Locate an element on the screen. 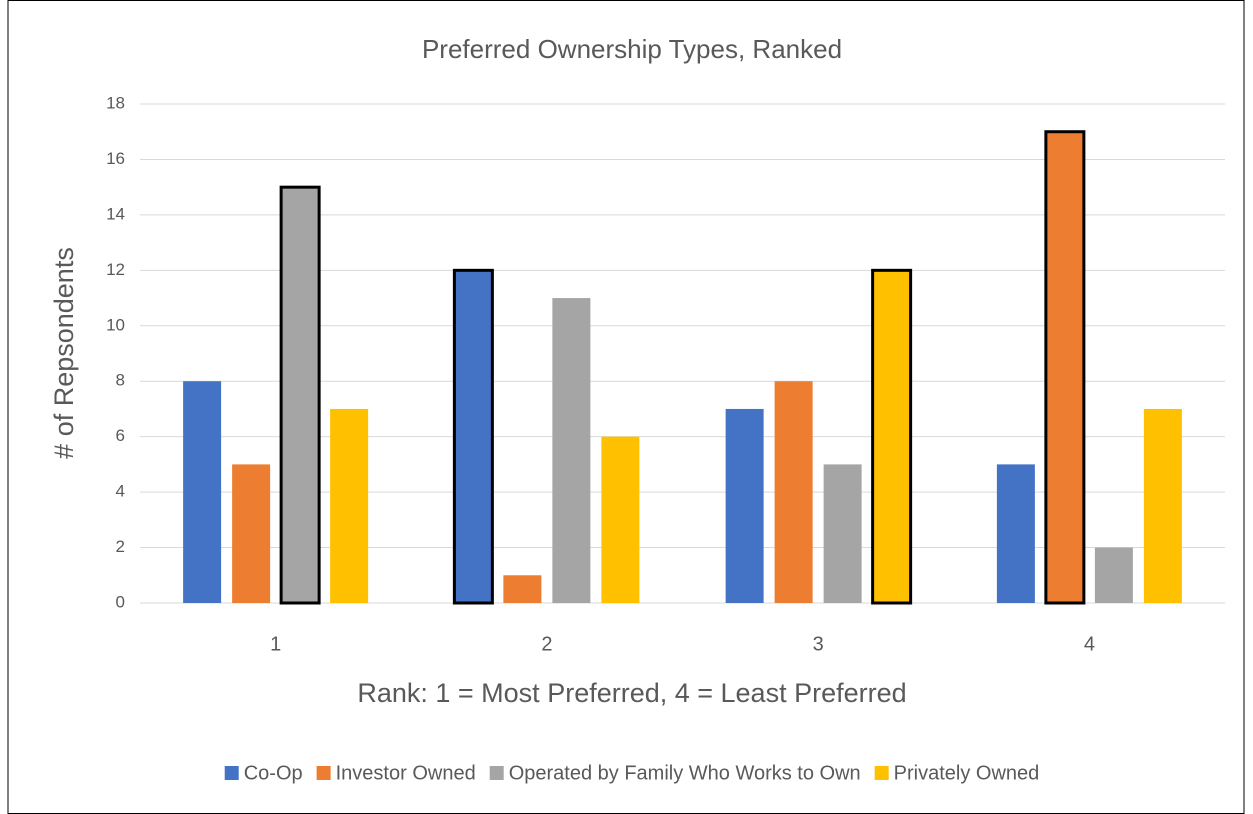 Image resolution: width=1253 pixels, height=814 pixels. y-tick-label: 0 is located at coordinates (120, 601).